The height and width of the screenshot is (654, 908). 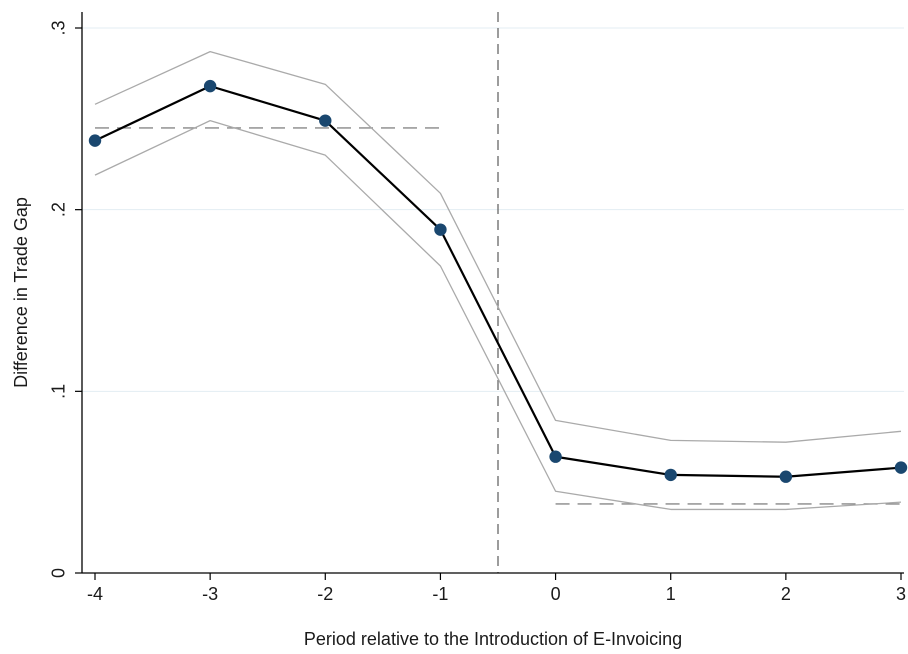 What do you see at coordinates (58, 27) in the screenshot?
I see `y-tick-label-3: .3` at bounding box center [58, 27].